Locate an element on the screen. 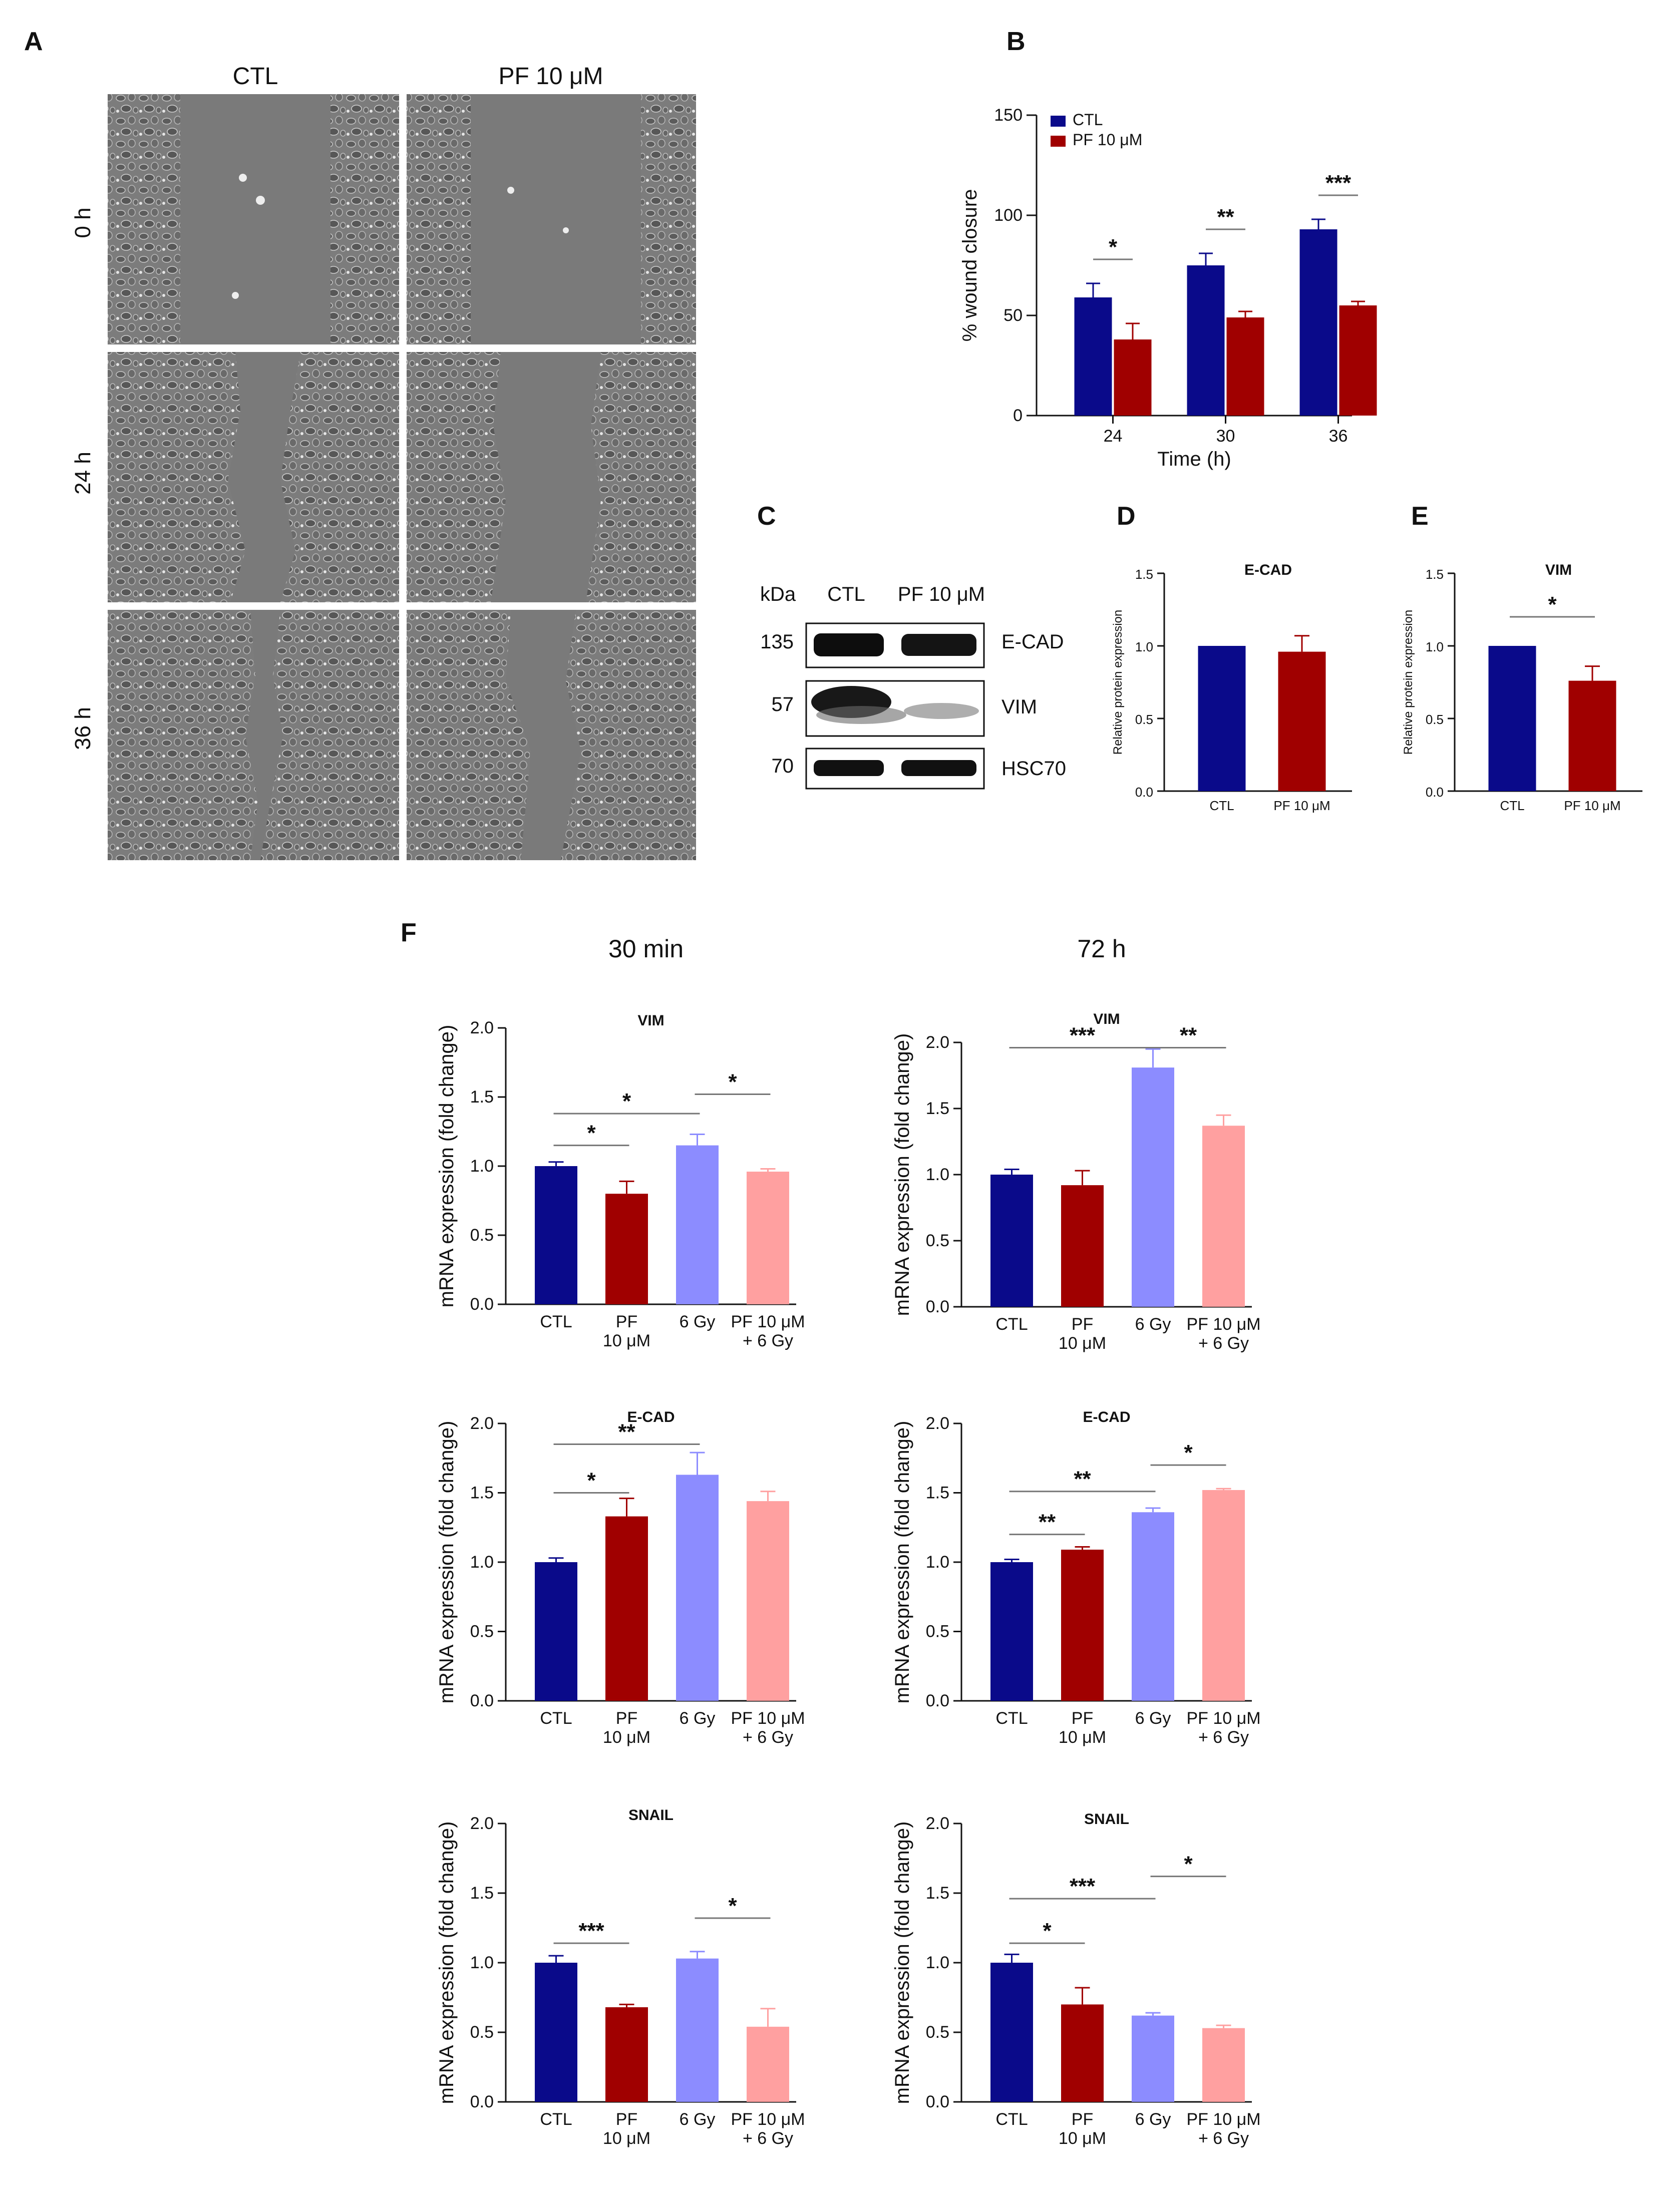 This screenshot has height=2185, width=1680. chart-f-ecad-72h-ytick-label: 0.0 is located at coordinates (937, 1701).